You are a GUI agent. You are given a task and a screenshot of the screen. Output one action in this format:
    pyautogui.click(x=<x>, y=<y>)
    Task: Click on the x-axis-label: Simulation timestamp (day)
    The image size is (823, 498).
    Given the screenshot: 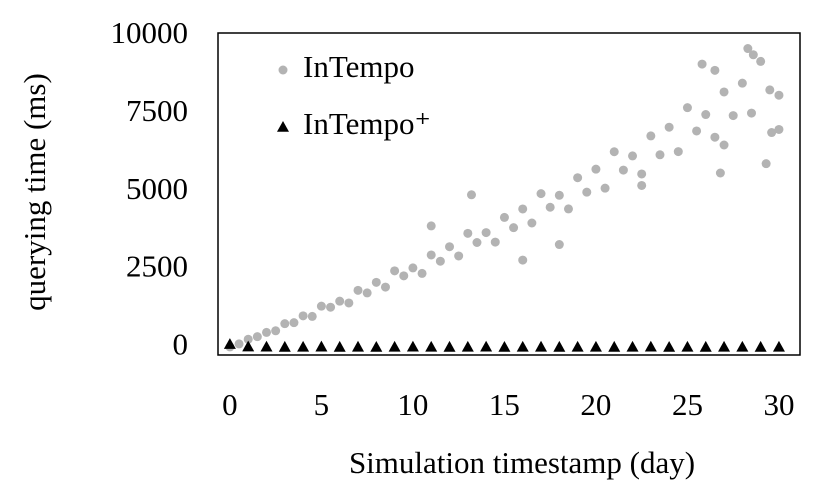 What is the action you would take?
    pyautogui.click(x=522, y=462)
    